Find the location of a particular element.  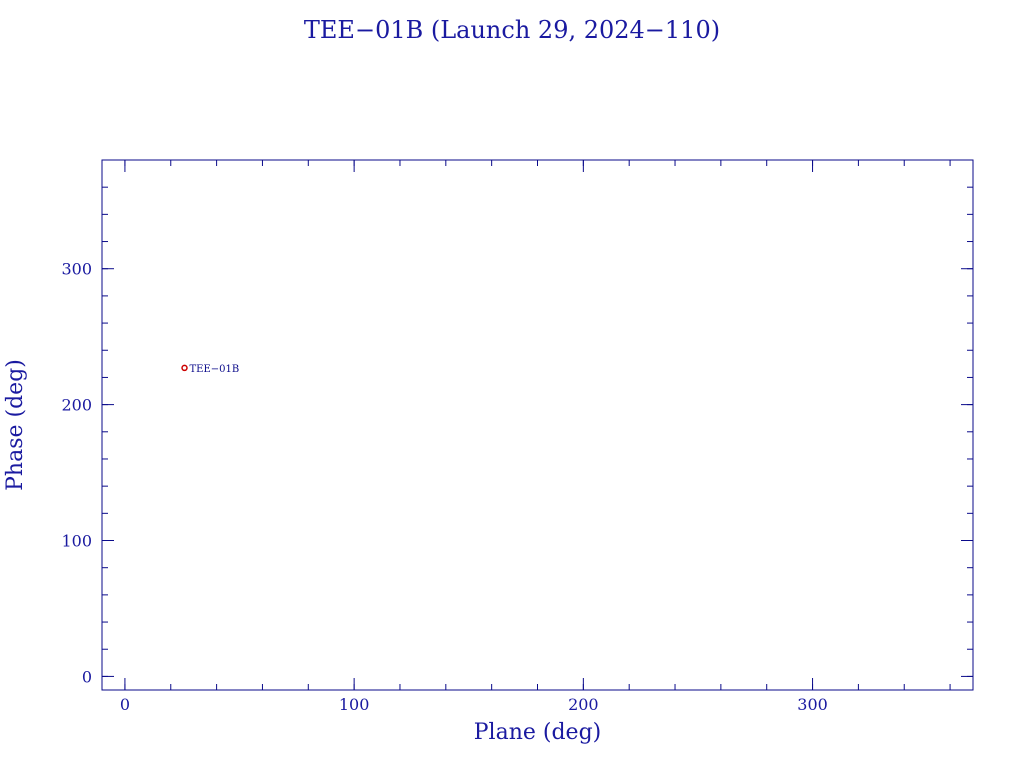

x-axis-label: Plane (deg) is located at coordinates (538, 732).